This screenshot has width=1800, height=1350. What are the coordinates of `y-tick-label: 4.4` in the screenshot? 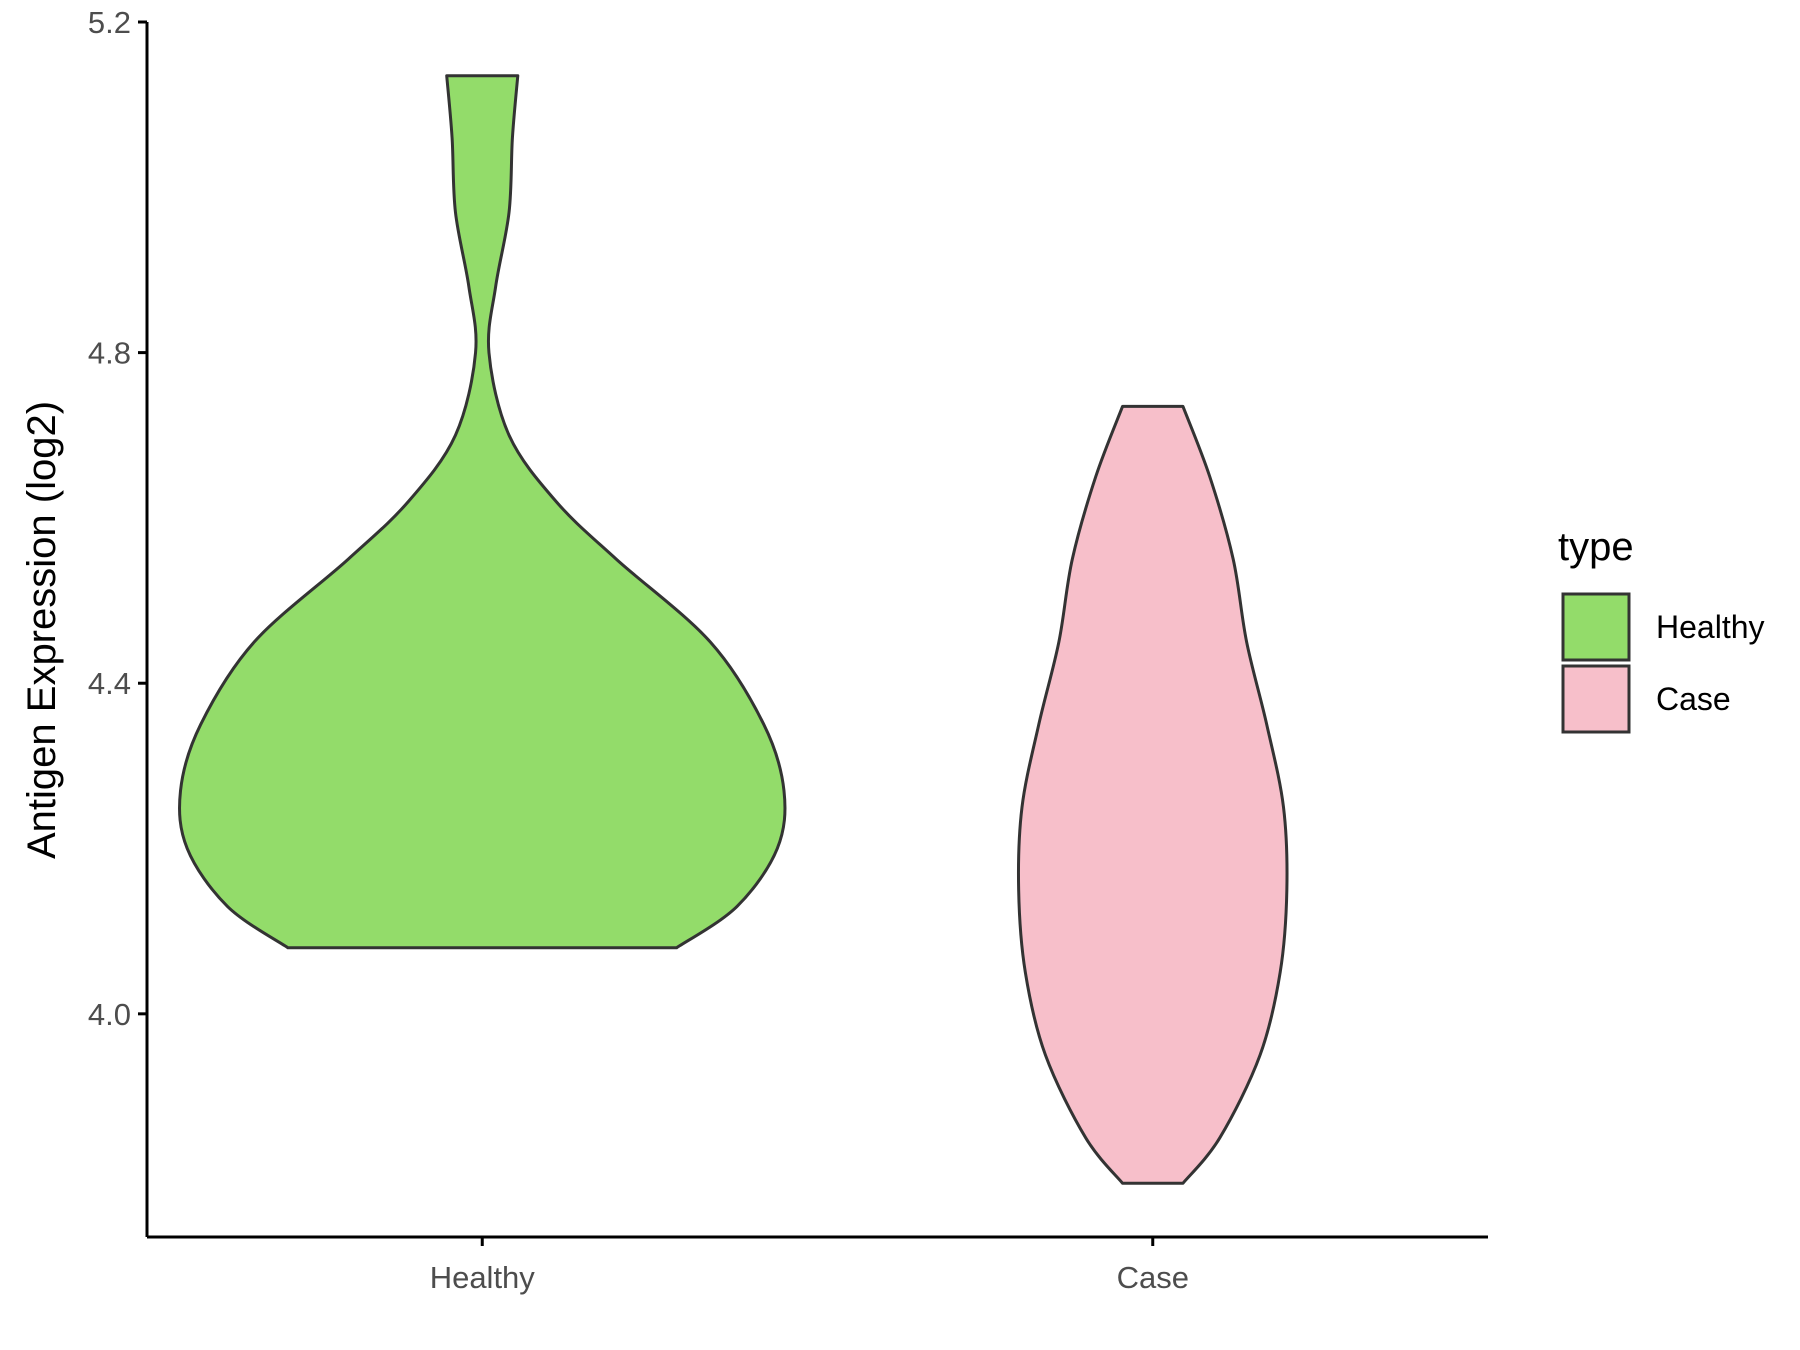 It's located at (109, 683).